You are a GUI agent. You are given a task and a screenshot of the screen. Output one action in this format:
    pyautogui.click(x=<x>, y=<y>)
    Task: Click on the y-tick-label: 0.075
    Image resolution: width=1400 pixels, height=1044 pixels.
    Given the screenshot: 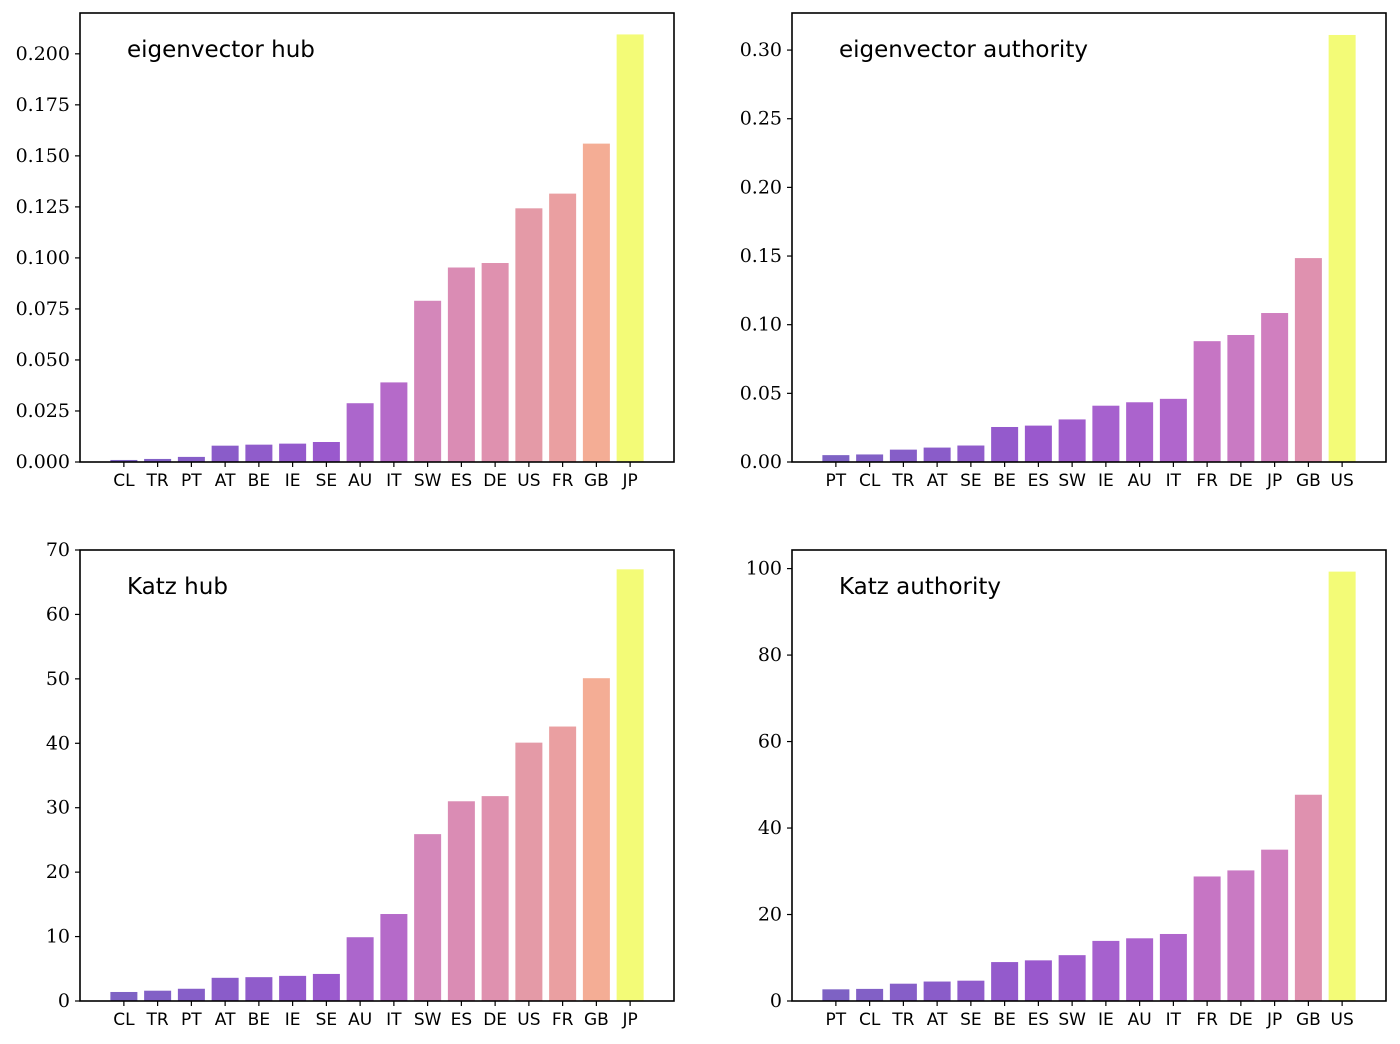 What is the action you would take?
    pyautogui.click(x=43, y=309)
    